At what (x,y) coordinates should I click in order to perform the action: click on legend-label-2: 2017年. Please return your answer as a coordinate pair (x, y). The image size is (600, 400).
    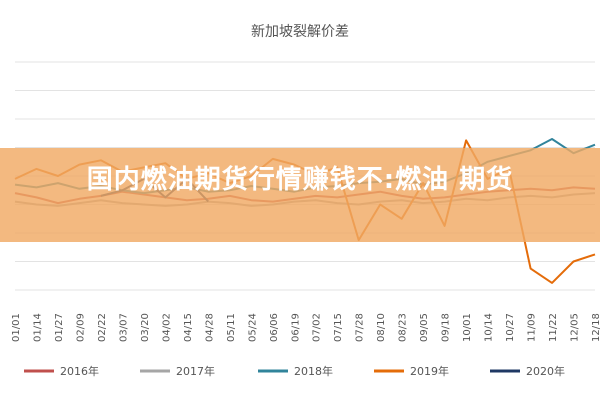
    Looking at the image, I should click on (195, 371).